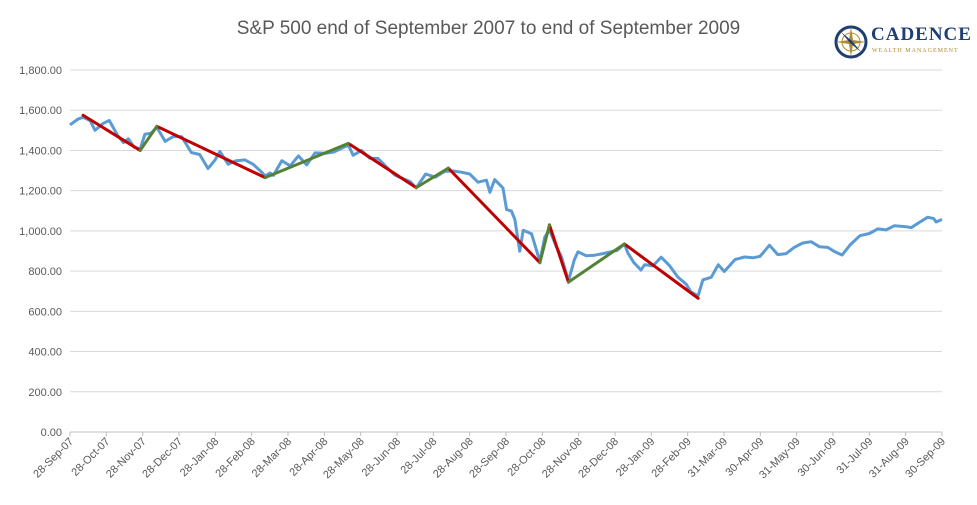 The height and width of the screenshot is (505, 977). Describe the element at coordinates (45, 393) in the screenshot. I see `y-tick-label: 200.00` at that location.